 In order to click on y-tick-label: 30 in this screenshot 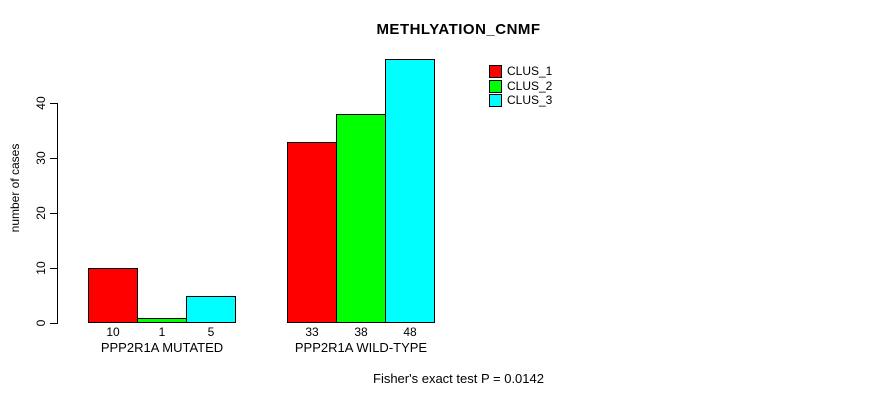, I will do `click(41, 158)`.